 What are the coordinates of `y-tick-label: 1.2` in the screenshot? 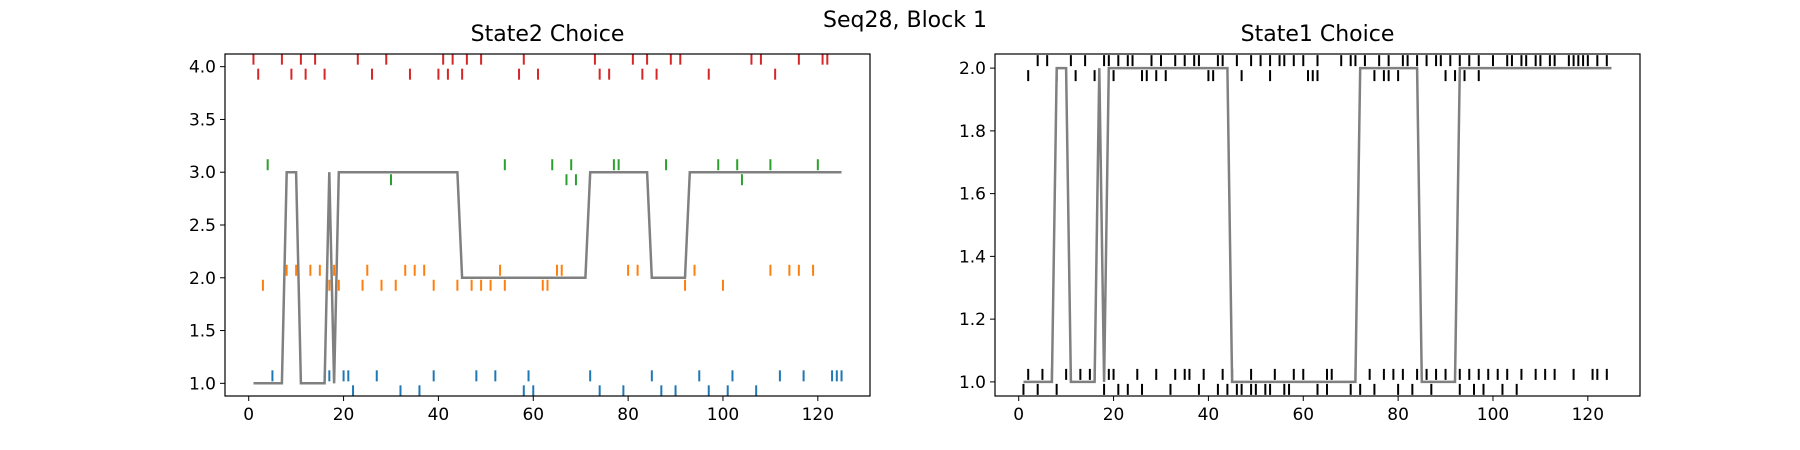 It's located at (972, 320).